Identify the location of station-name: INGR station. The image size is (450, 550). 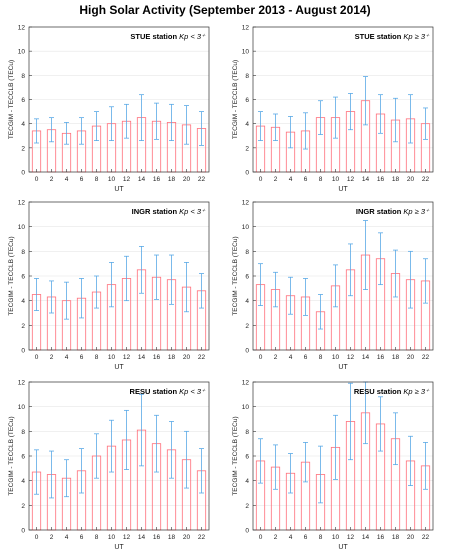
(380, 211).